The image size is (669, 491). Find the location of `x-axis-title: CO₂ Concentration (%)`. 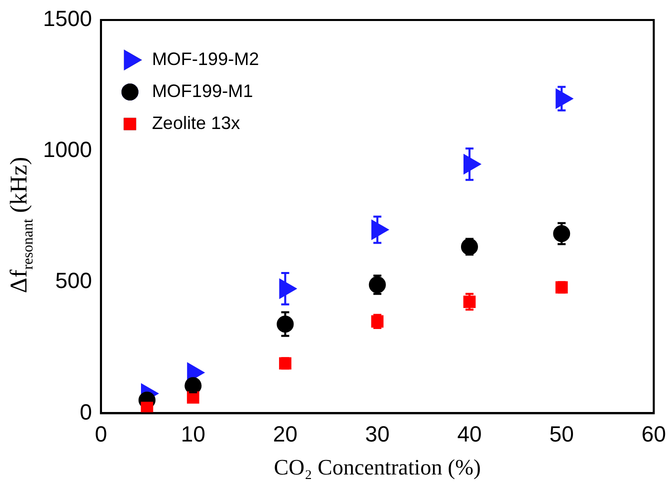

x-axis-title: CO₂ Concentration (%) is located at coordinates (377, 467).